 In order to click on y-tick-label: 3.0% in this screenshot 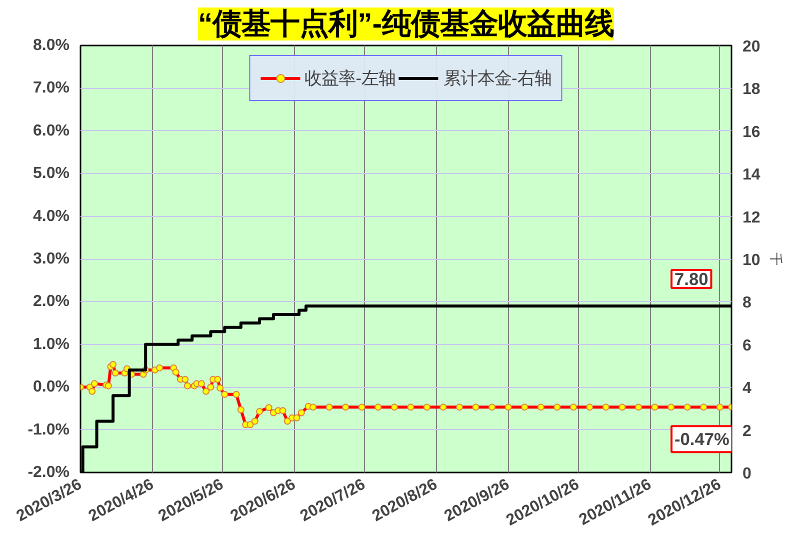, I will do `click(51, 259)`.